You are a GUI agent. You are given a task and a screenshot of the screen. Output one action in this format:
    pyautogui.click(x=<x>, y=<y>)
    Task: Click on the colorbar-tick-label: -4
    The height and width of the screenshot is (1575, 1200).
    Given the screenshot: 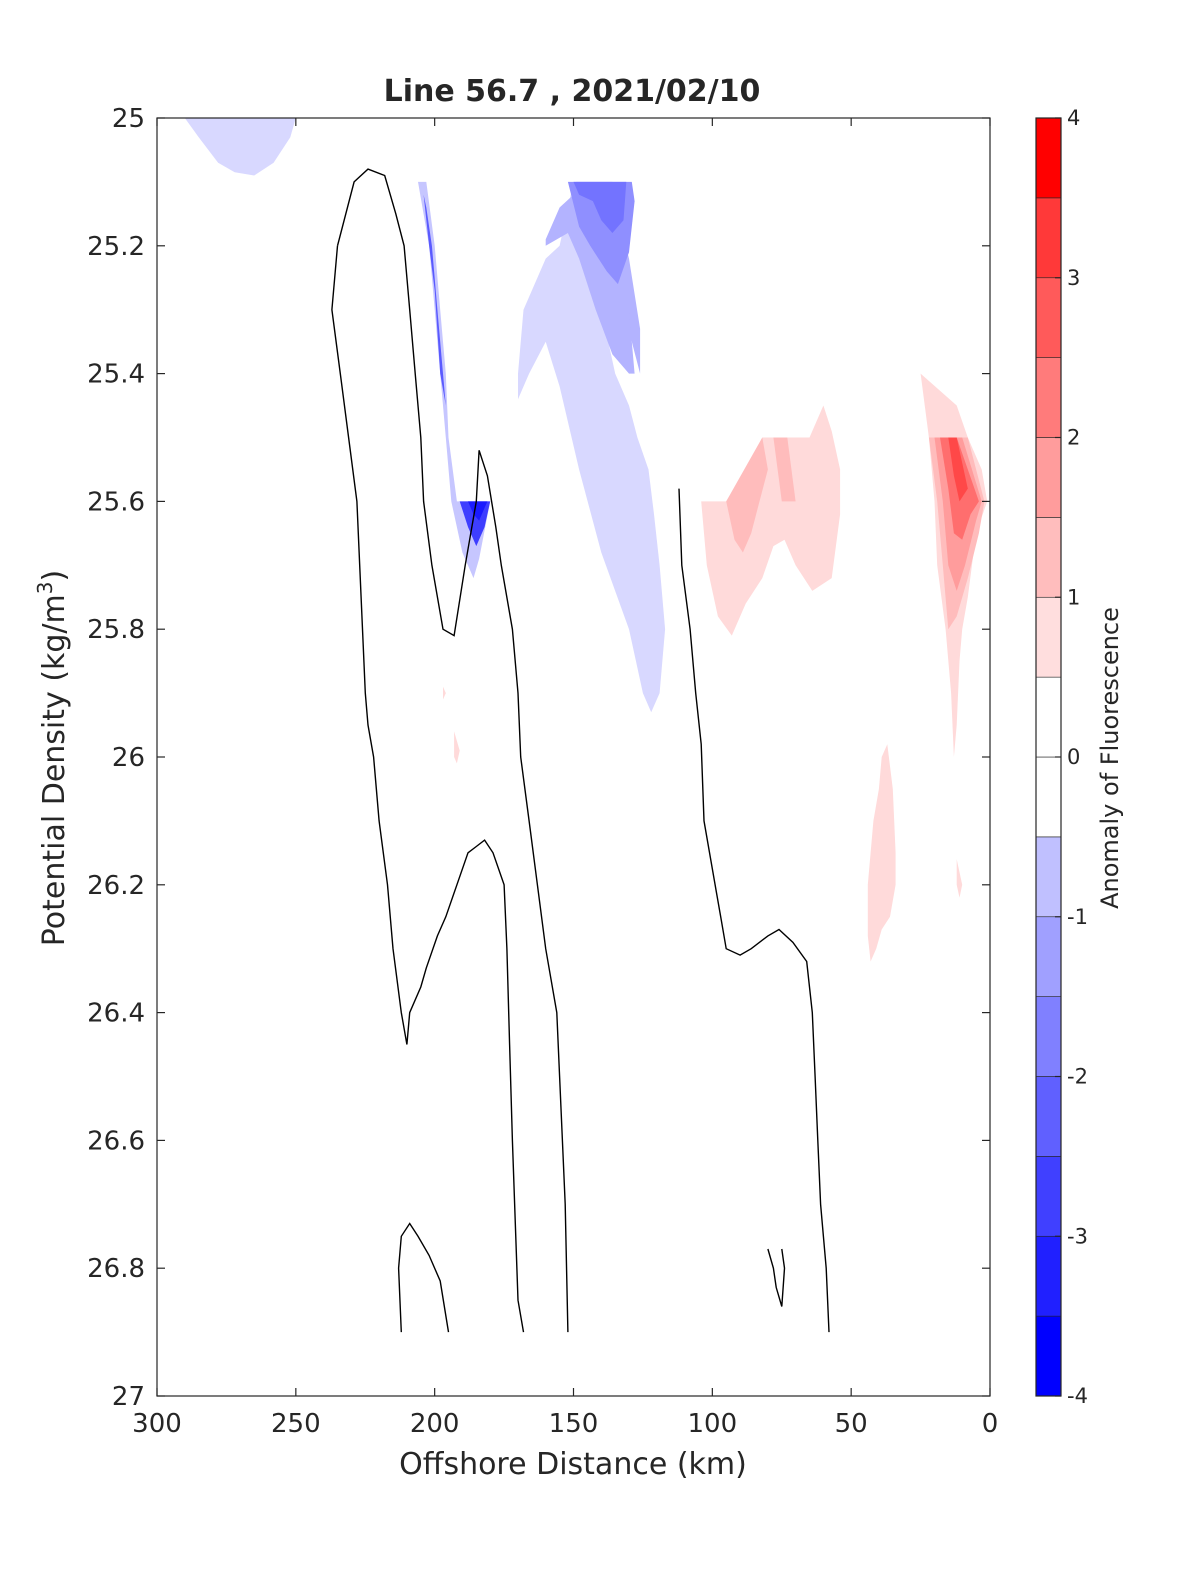 What is the action you would take?
    pyautogui.click(x=1077, y=1396)
    